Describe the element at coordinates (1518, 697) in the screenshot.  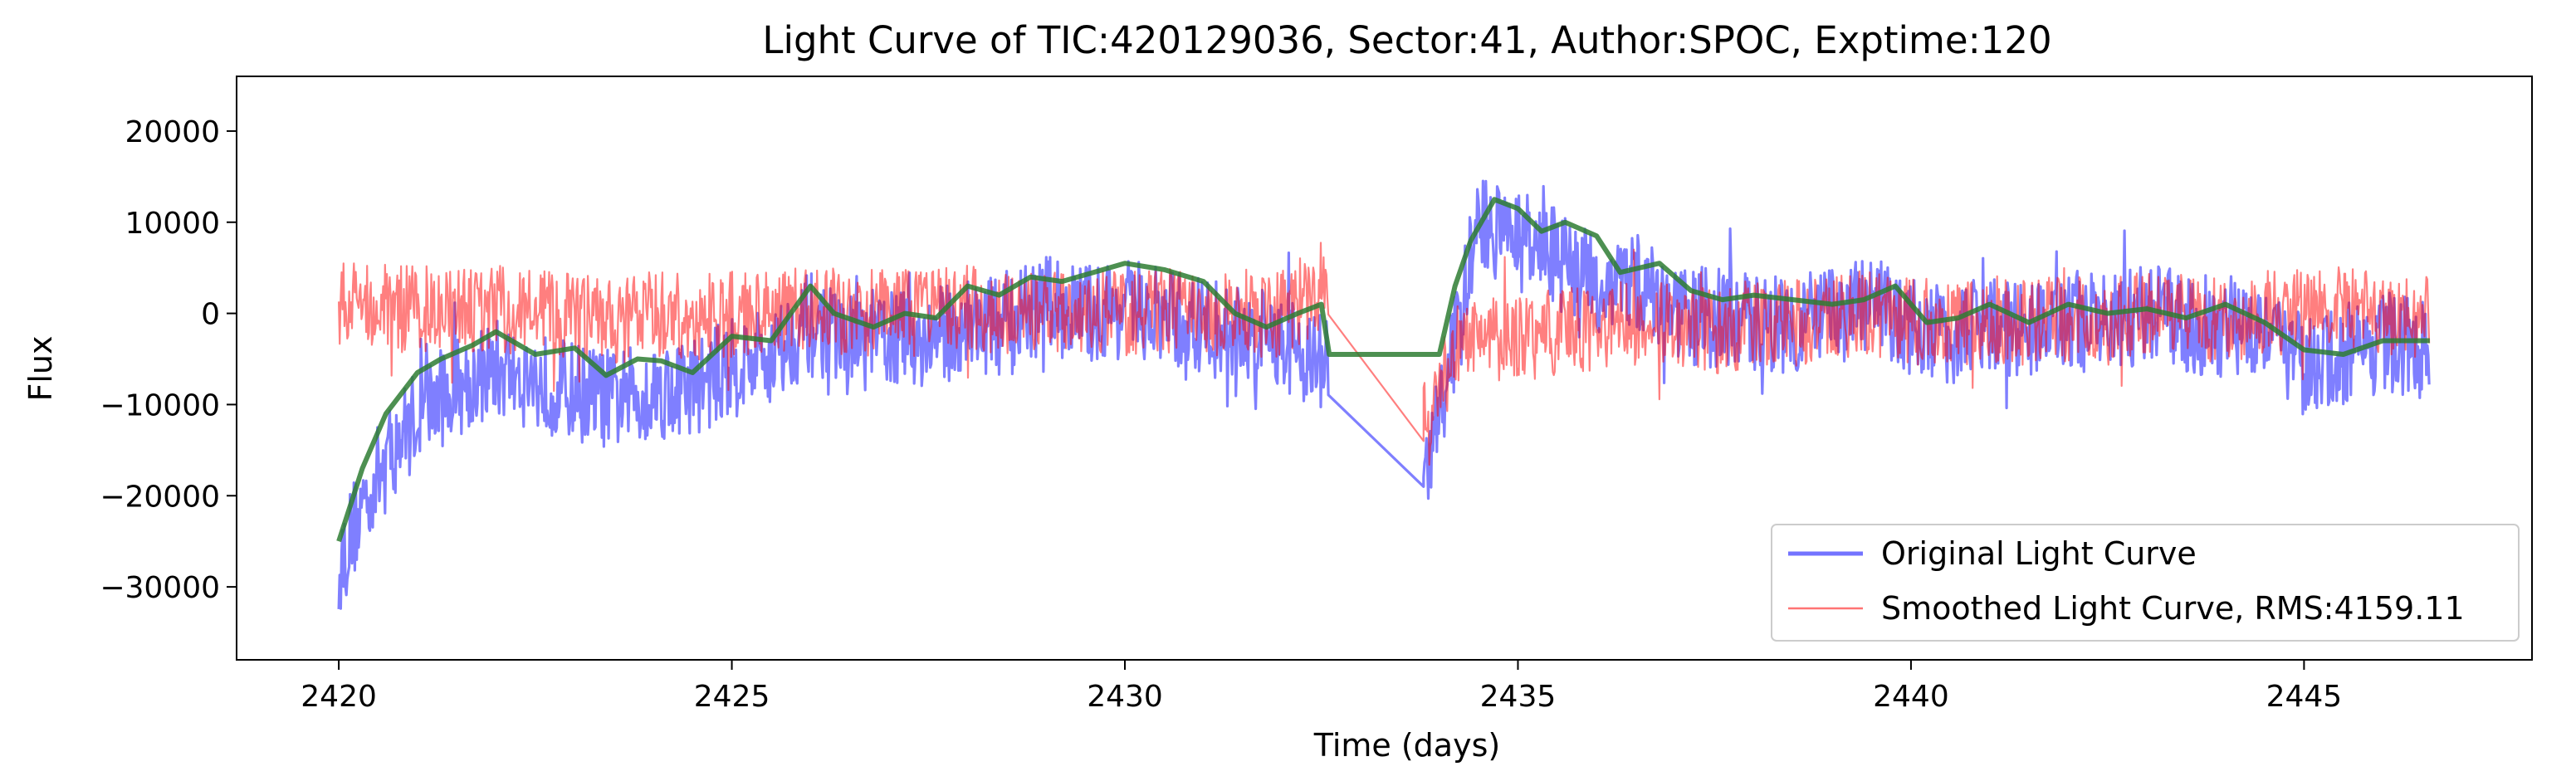
I see `x-tick-label: 2435` at that location.